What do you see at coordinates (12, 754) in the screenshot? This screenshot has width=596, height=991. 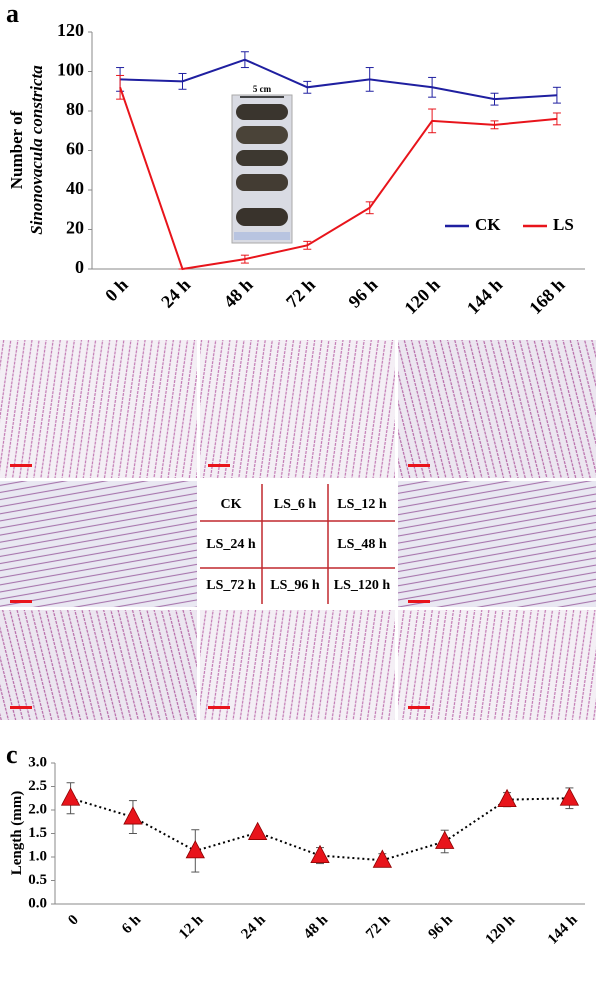 I see `panel-label: c` at bounding box center [12, 754].